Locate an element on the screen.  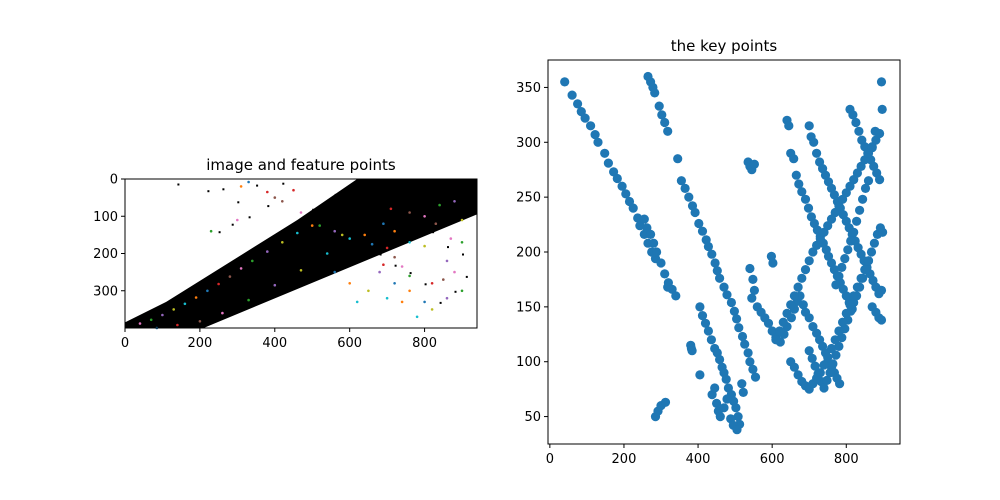
black-band-region is located at coordinates (301, 253).